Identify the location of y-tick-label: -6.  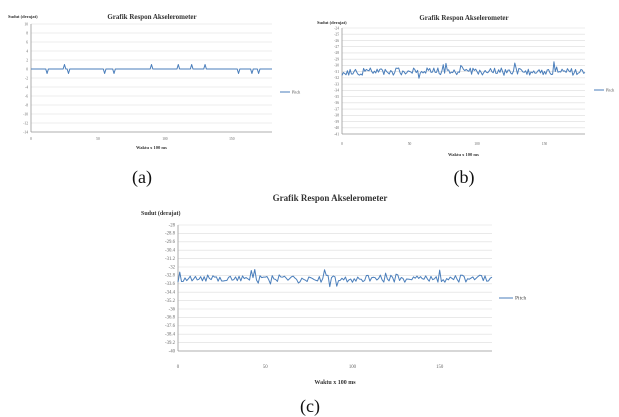
(26, 96).